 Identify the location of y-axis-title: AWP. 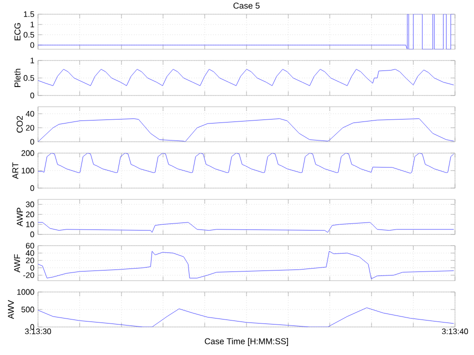
(19, 217).